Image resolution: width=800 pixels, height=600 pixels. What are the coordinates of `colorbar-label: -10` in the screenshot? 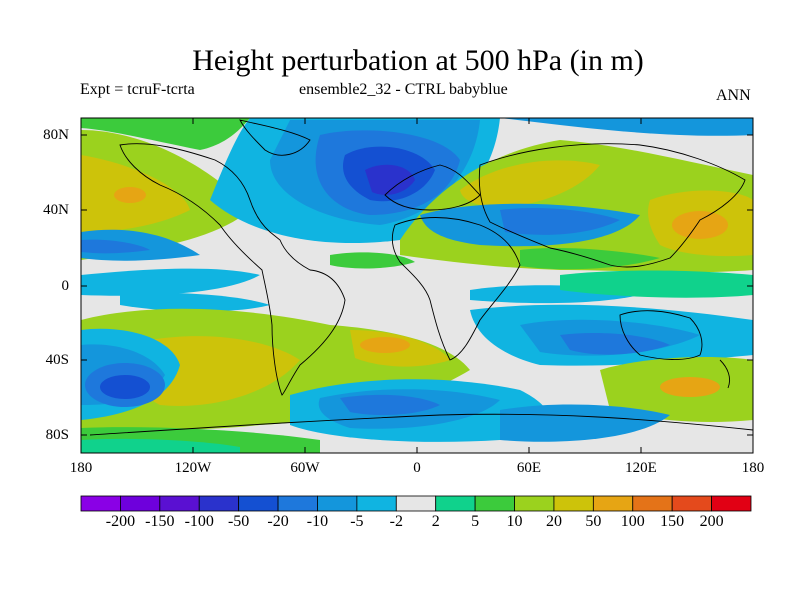 It's located at (317, 521).